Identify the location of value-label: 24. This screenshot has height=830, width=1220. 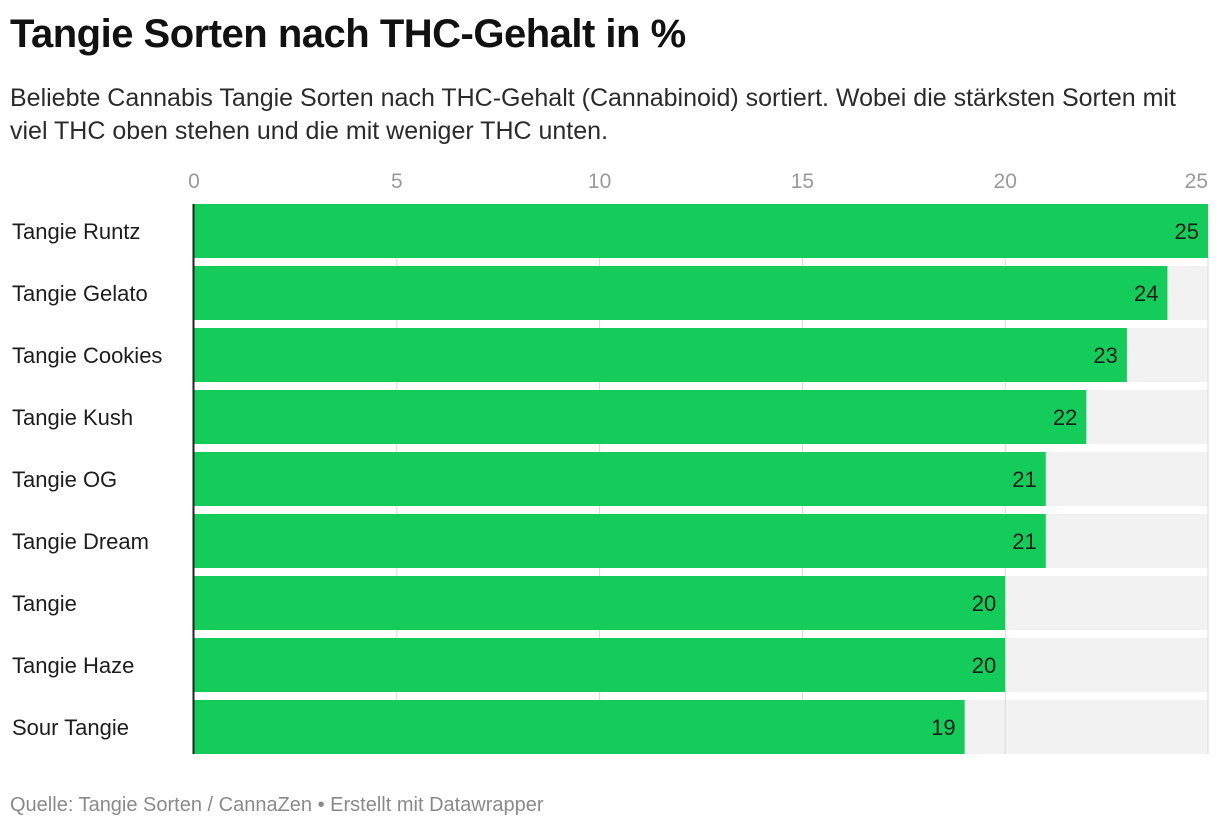
(1146, 293).